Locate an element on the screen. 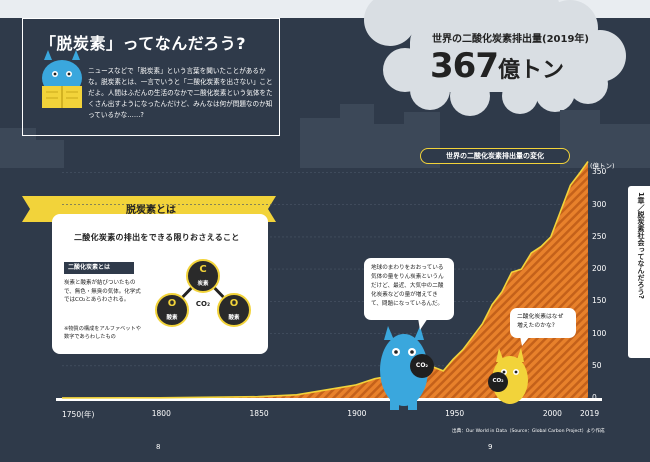 This screenshot has height=462, width=650. city-skyline-icon is located at coordinates (325, 136).